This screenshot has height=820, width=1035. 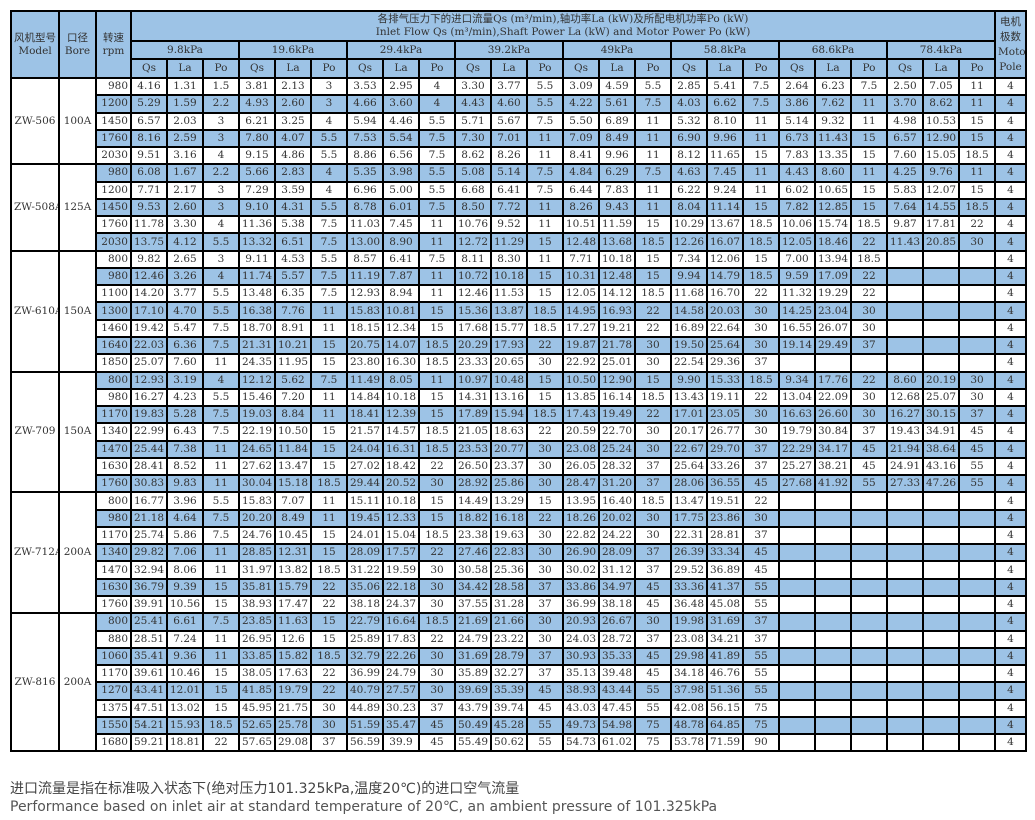 I want to click on la-cell, so click(x=941, y=604).